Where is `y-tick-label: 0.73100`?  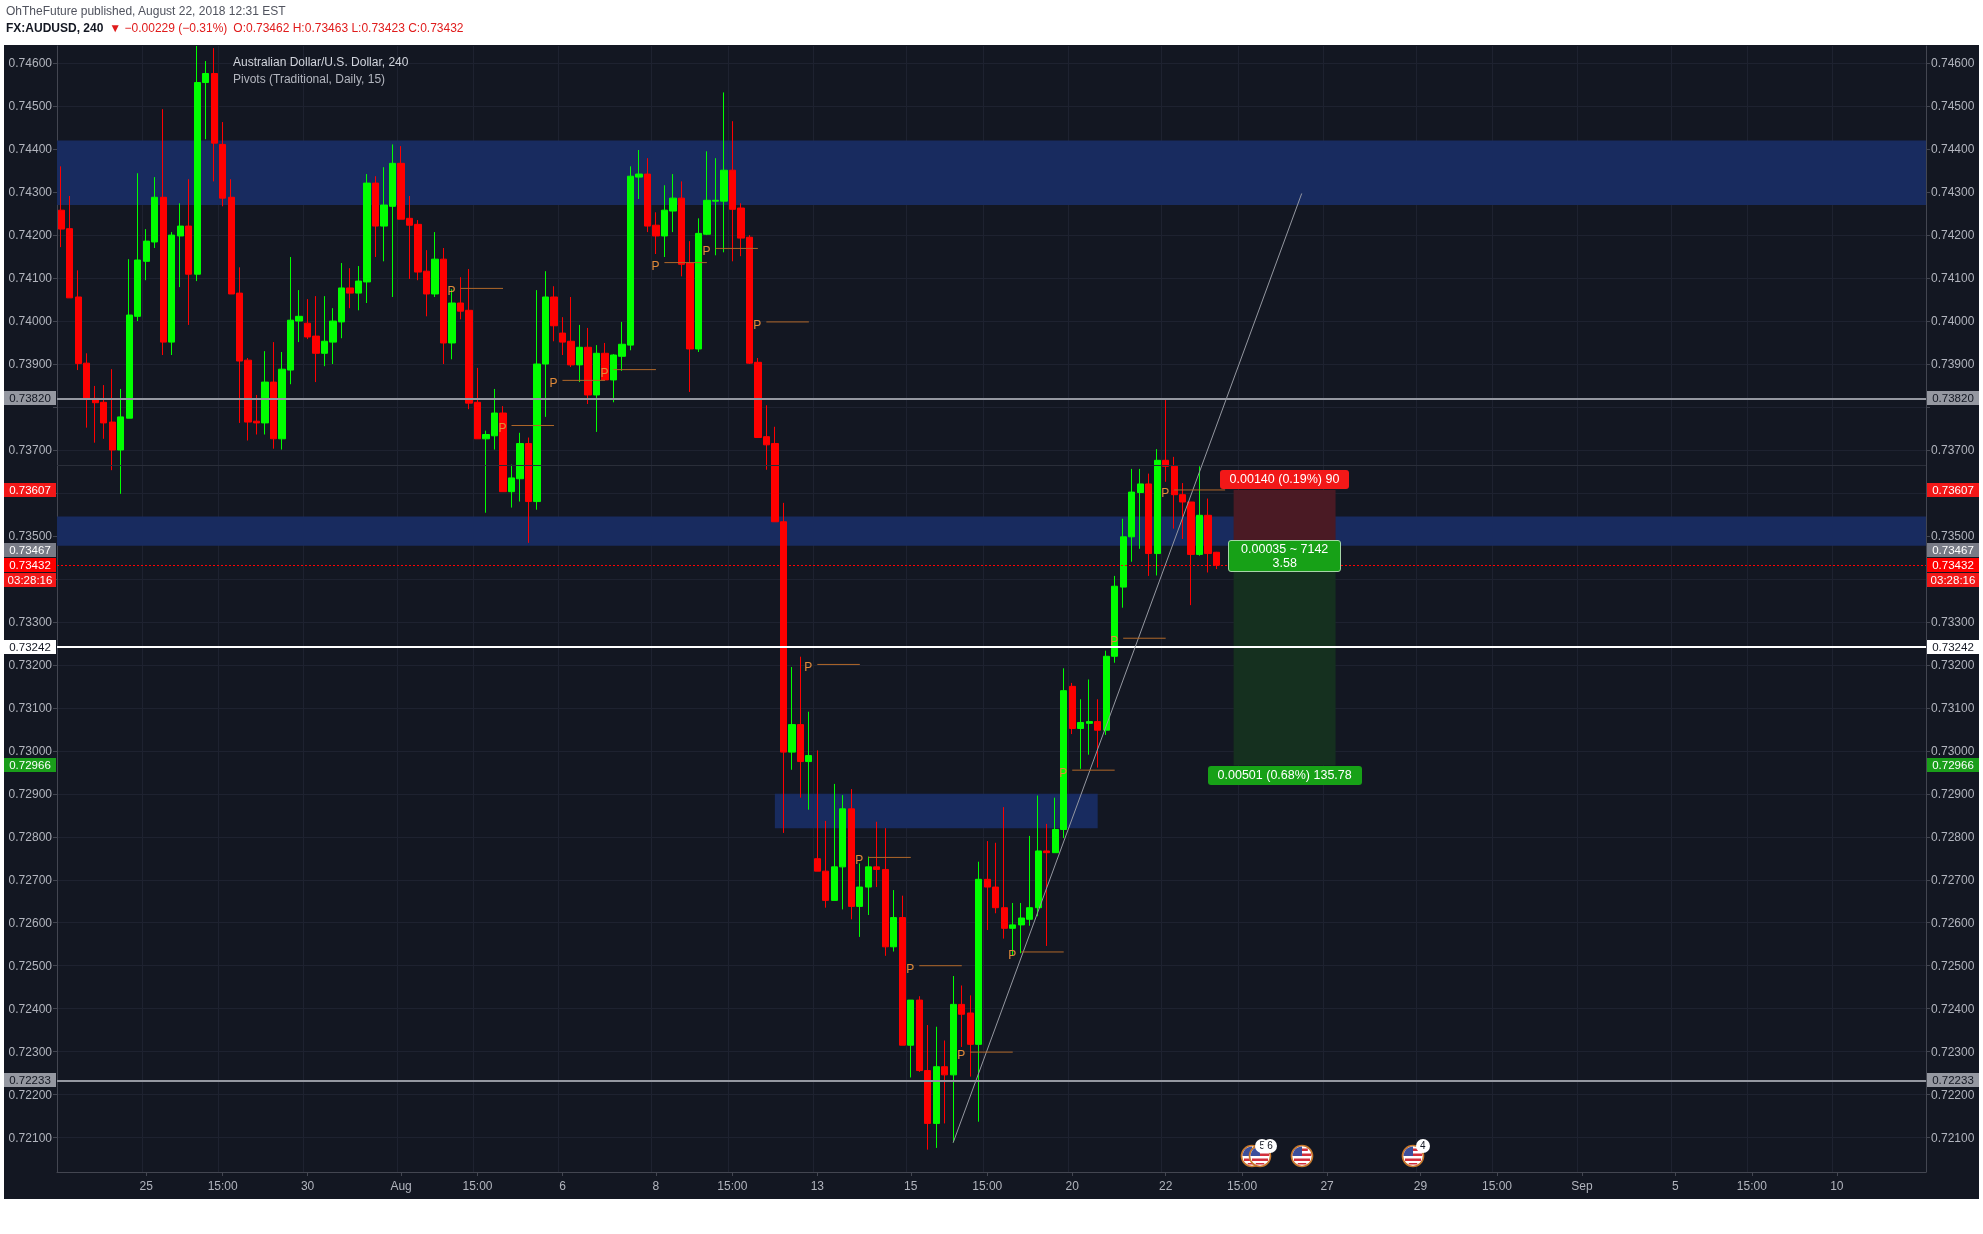 y-tick-label: 0.73100 is located at coordinates (30, 707).